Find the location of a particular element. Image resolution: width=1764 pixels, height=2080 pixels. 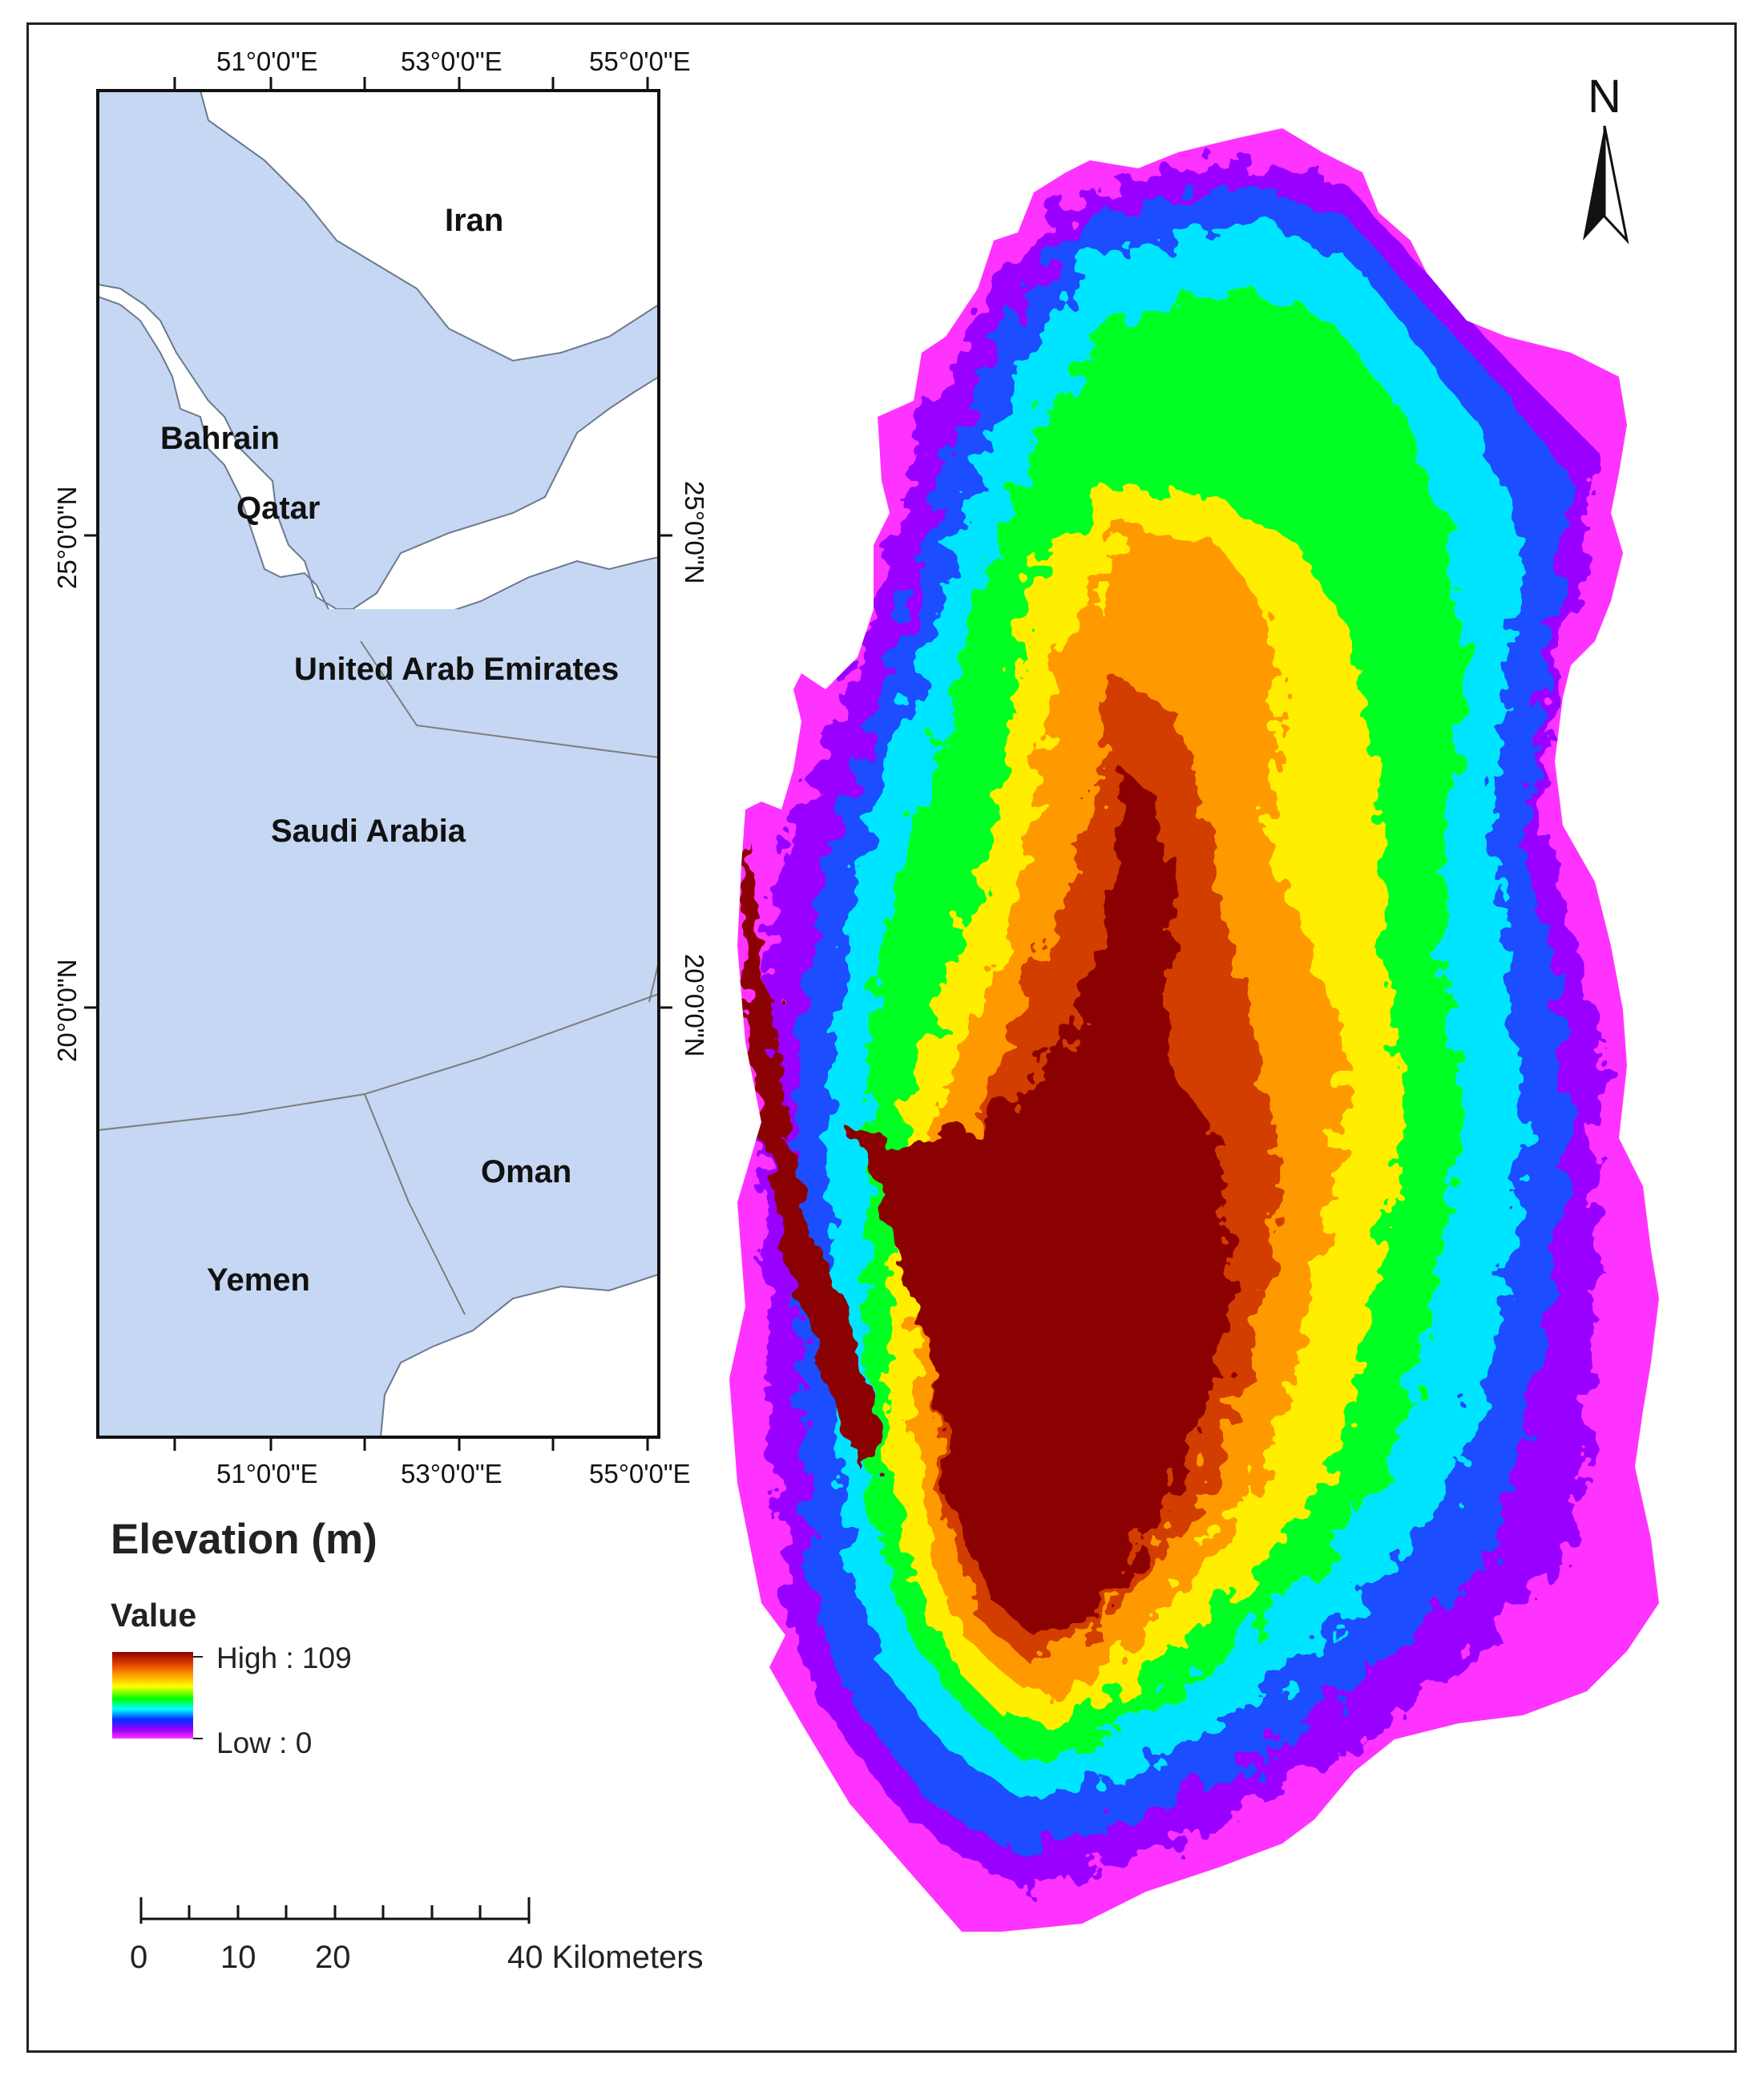

lat-label-left-20: 20°0'0"N is located at coordinates (67, 1010).